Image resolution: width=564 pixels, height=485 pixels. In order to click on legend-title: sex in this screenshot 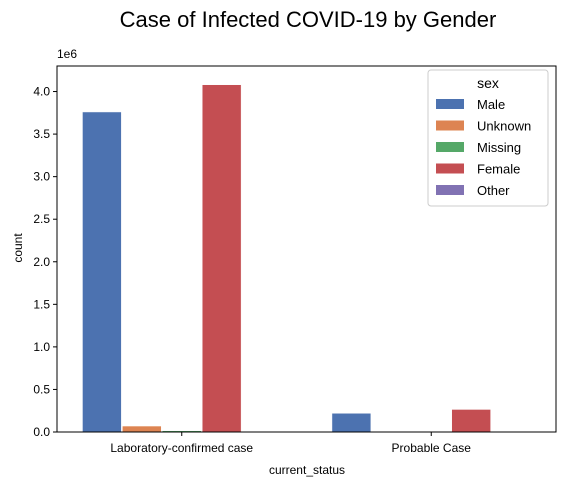, I will do `click(488, 83)`.